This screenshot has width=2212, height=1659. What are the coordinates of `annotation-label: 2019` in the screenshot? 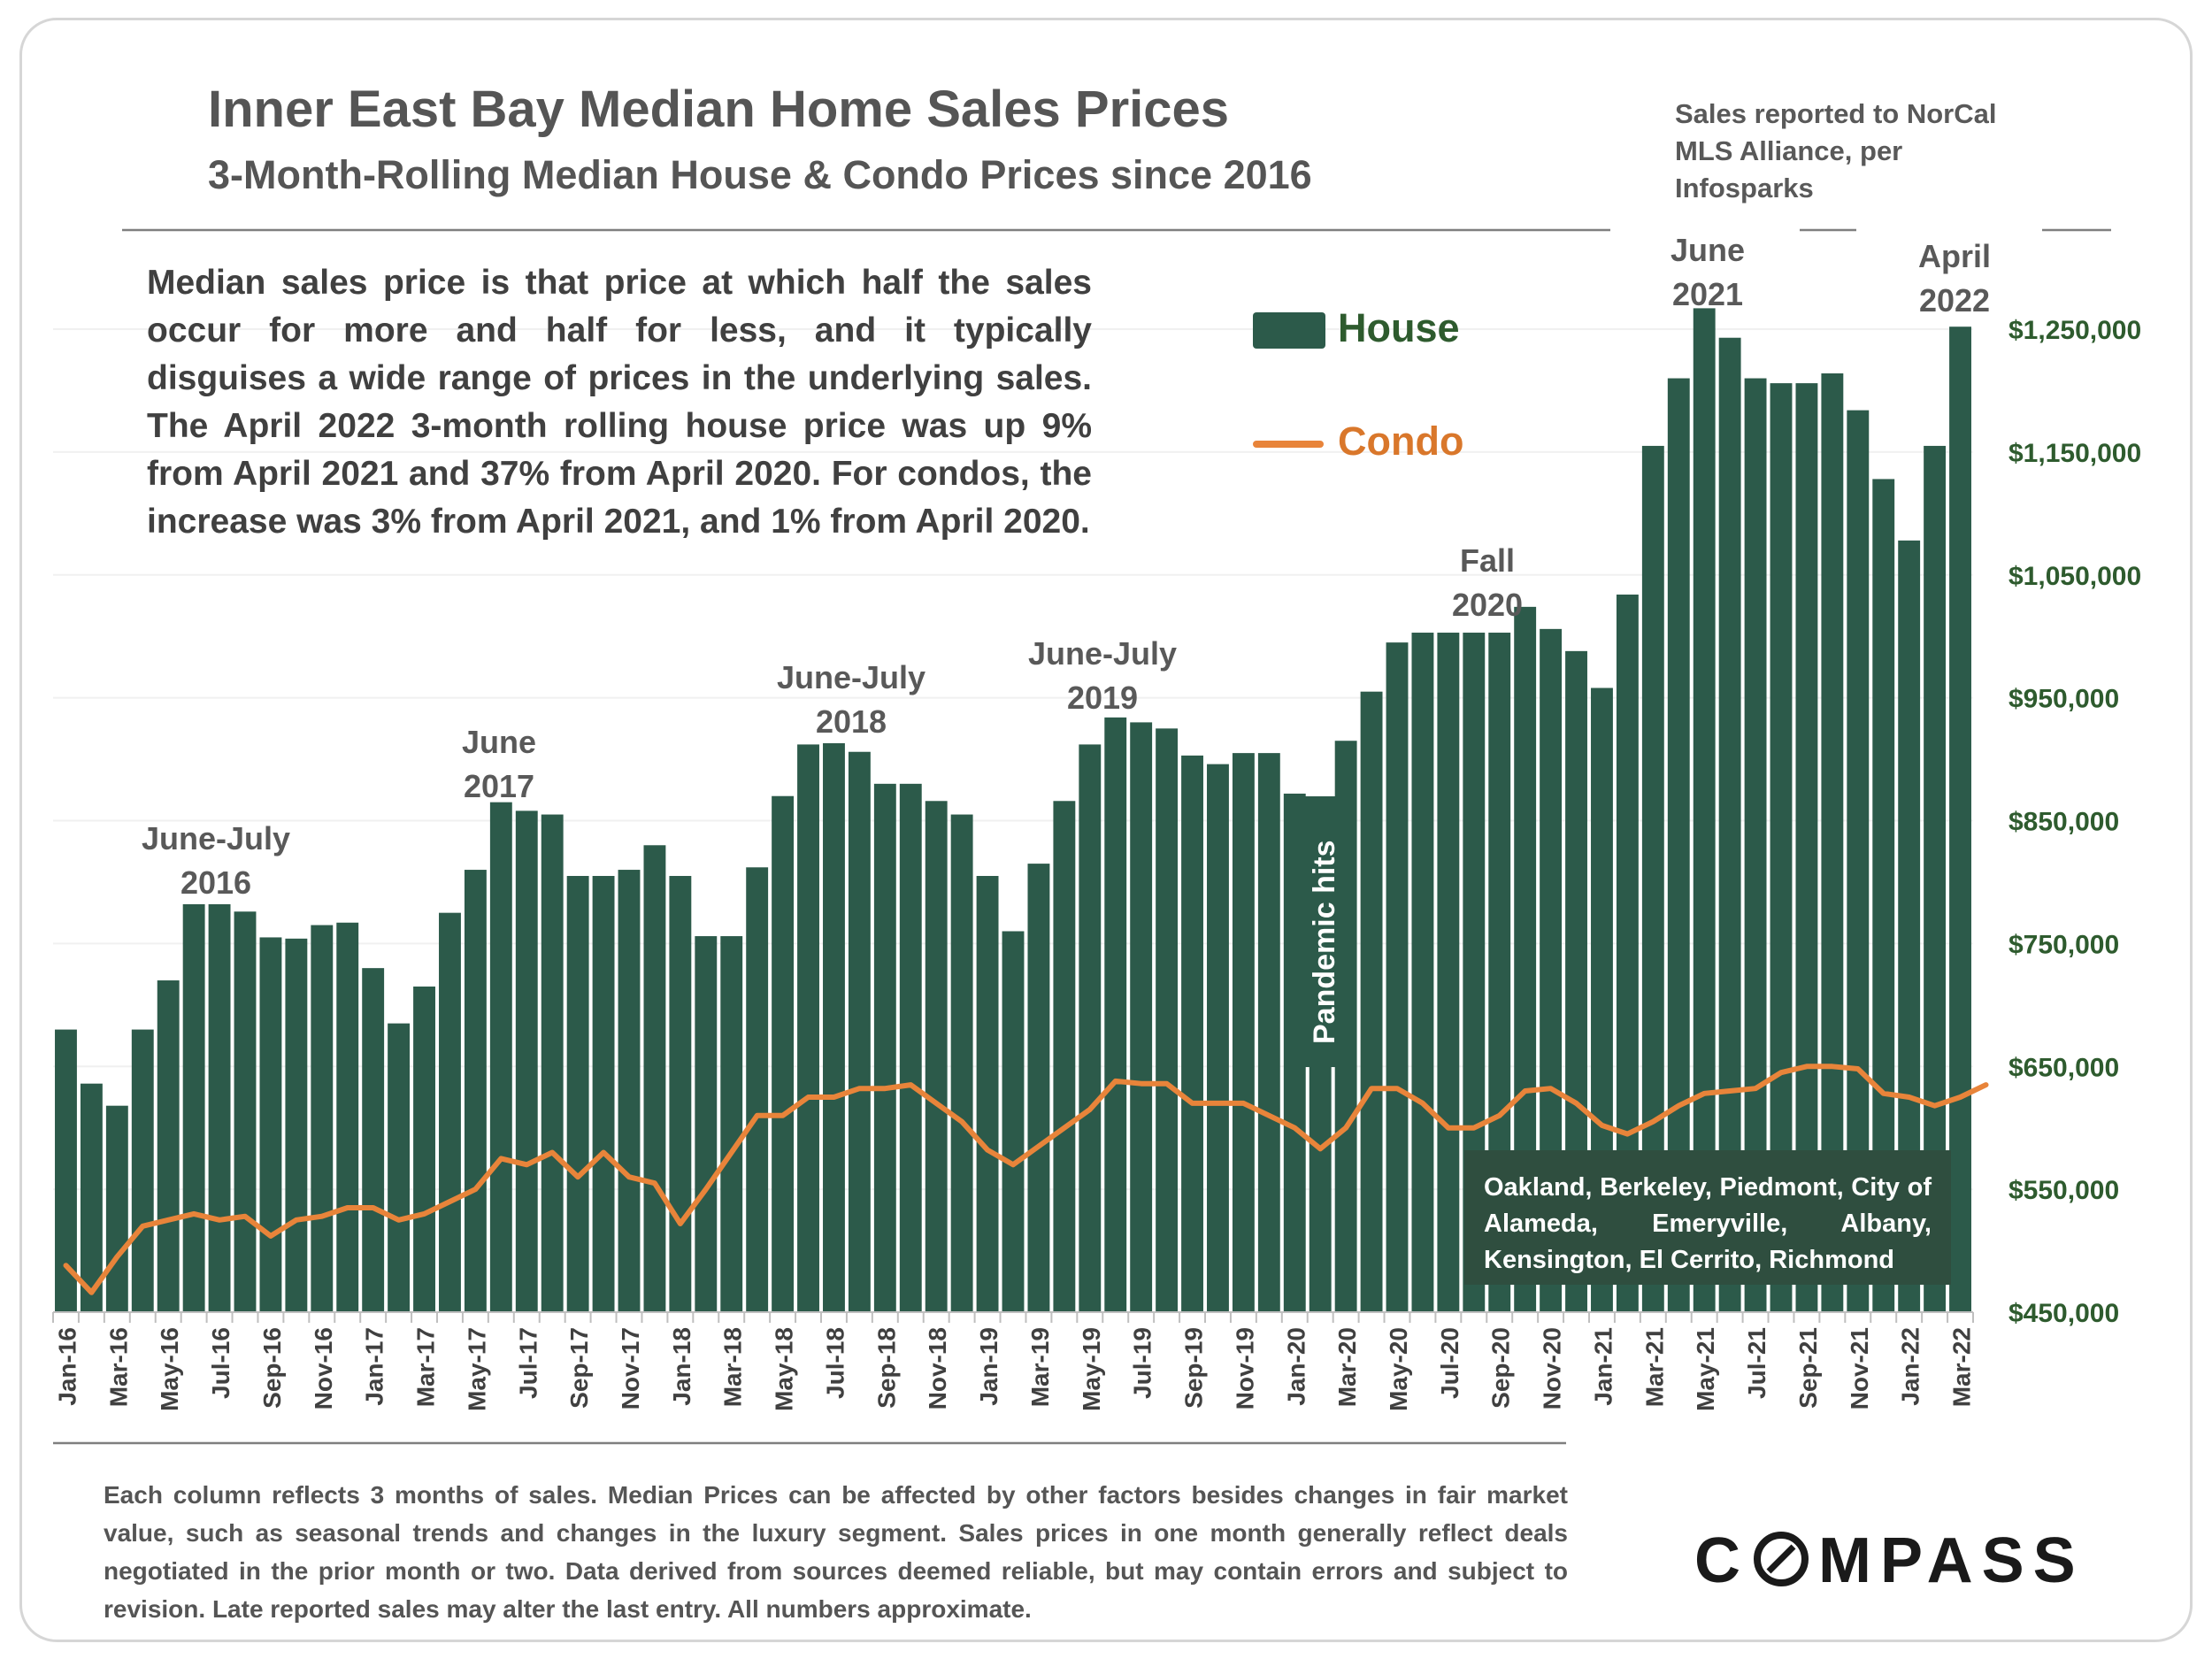 It's located at (1103, 698).